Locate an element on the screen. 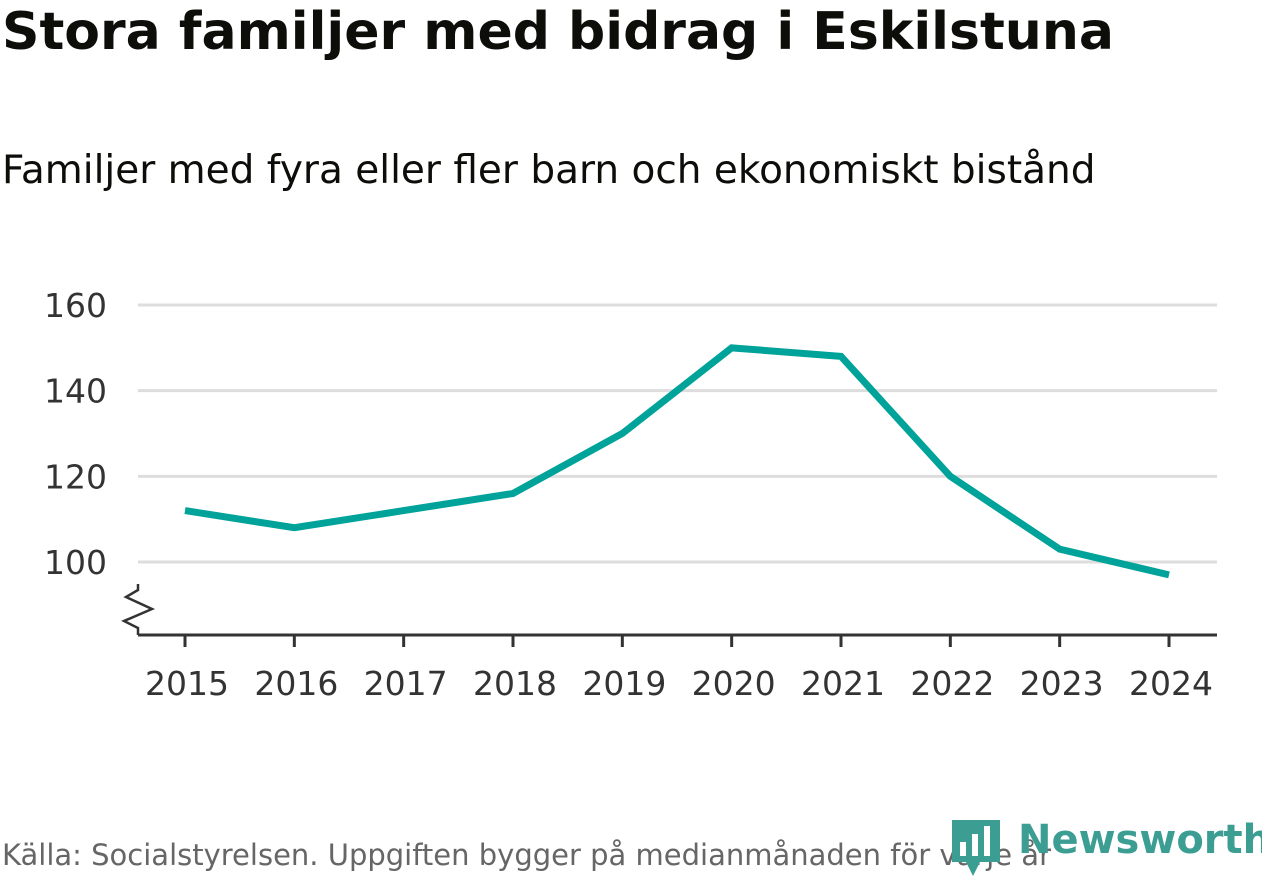  y-tick-label: 160 is located at coordinates (75, 305).